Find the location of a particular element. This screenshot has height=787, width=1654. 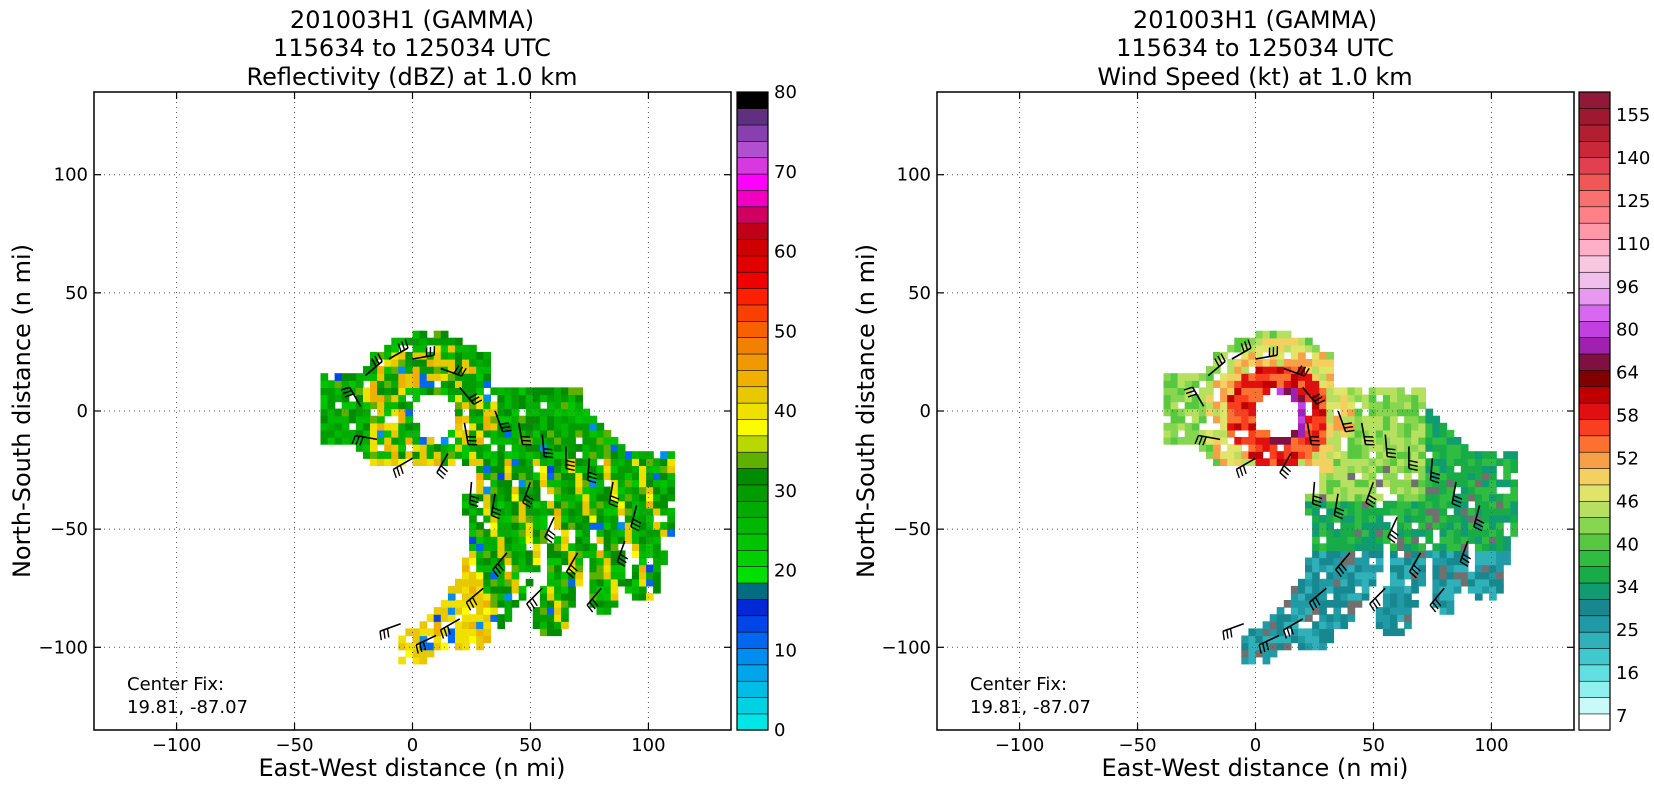

y-tick-label: 50 is located at coordinates (76, 293).